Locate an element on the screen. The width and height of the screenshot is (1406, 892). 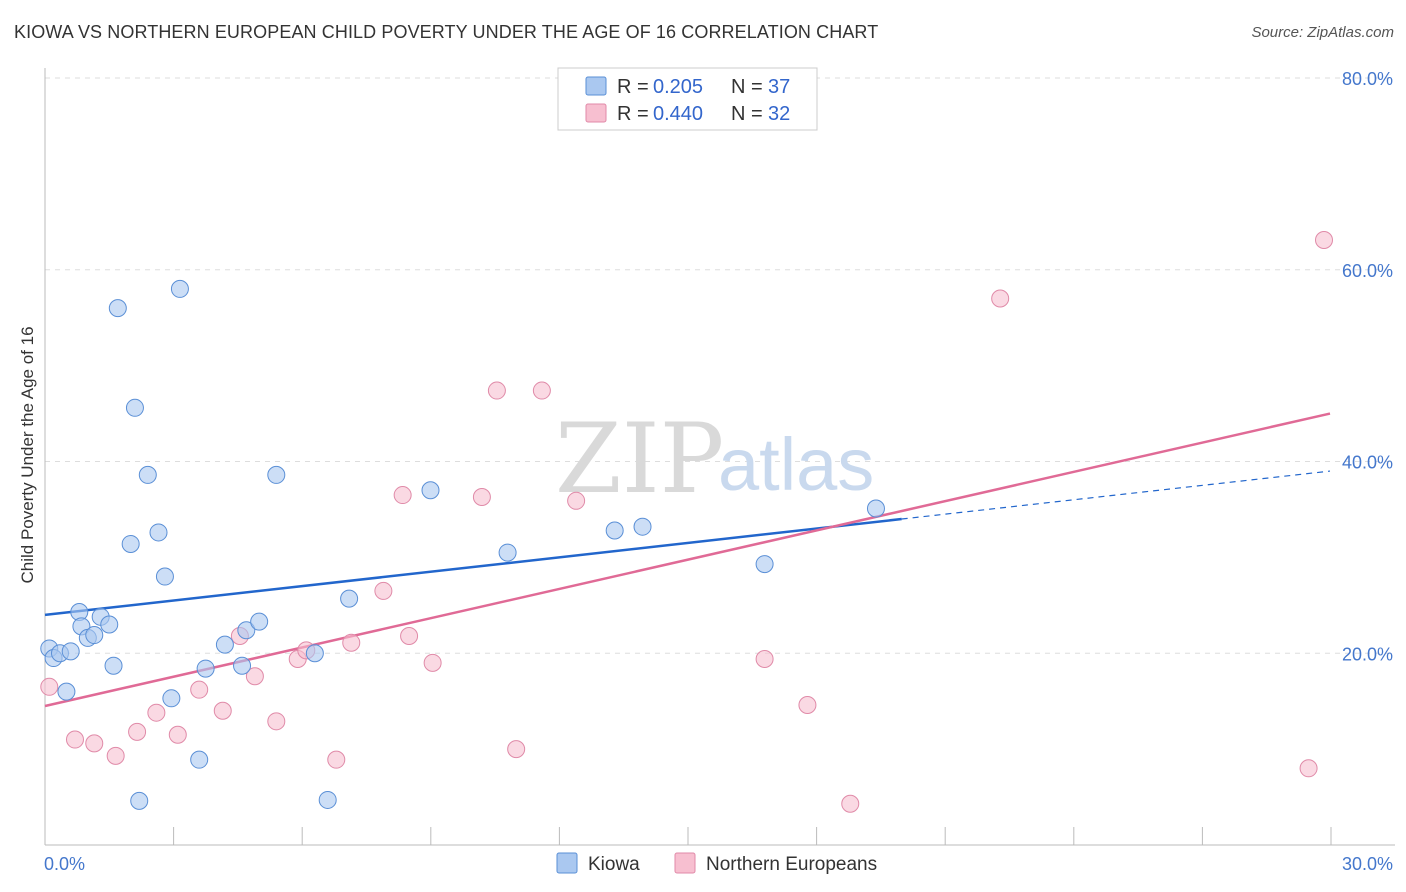
legend-kiowa-r-value: 0.205 is located at coordinates (678, 87).